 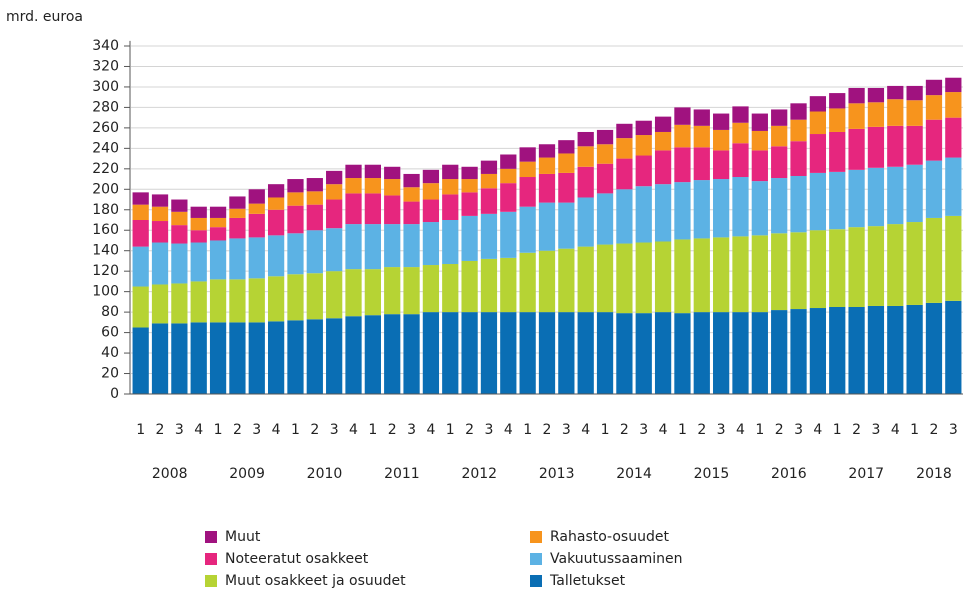 I want to click on y-tick-label: 280, so click(x=105, y=107).